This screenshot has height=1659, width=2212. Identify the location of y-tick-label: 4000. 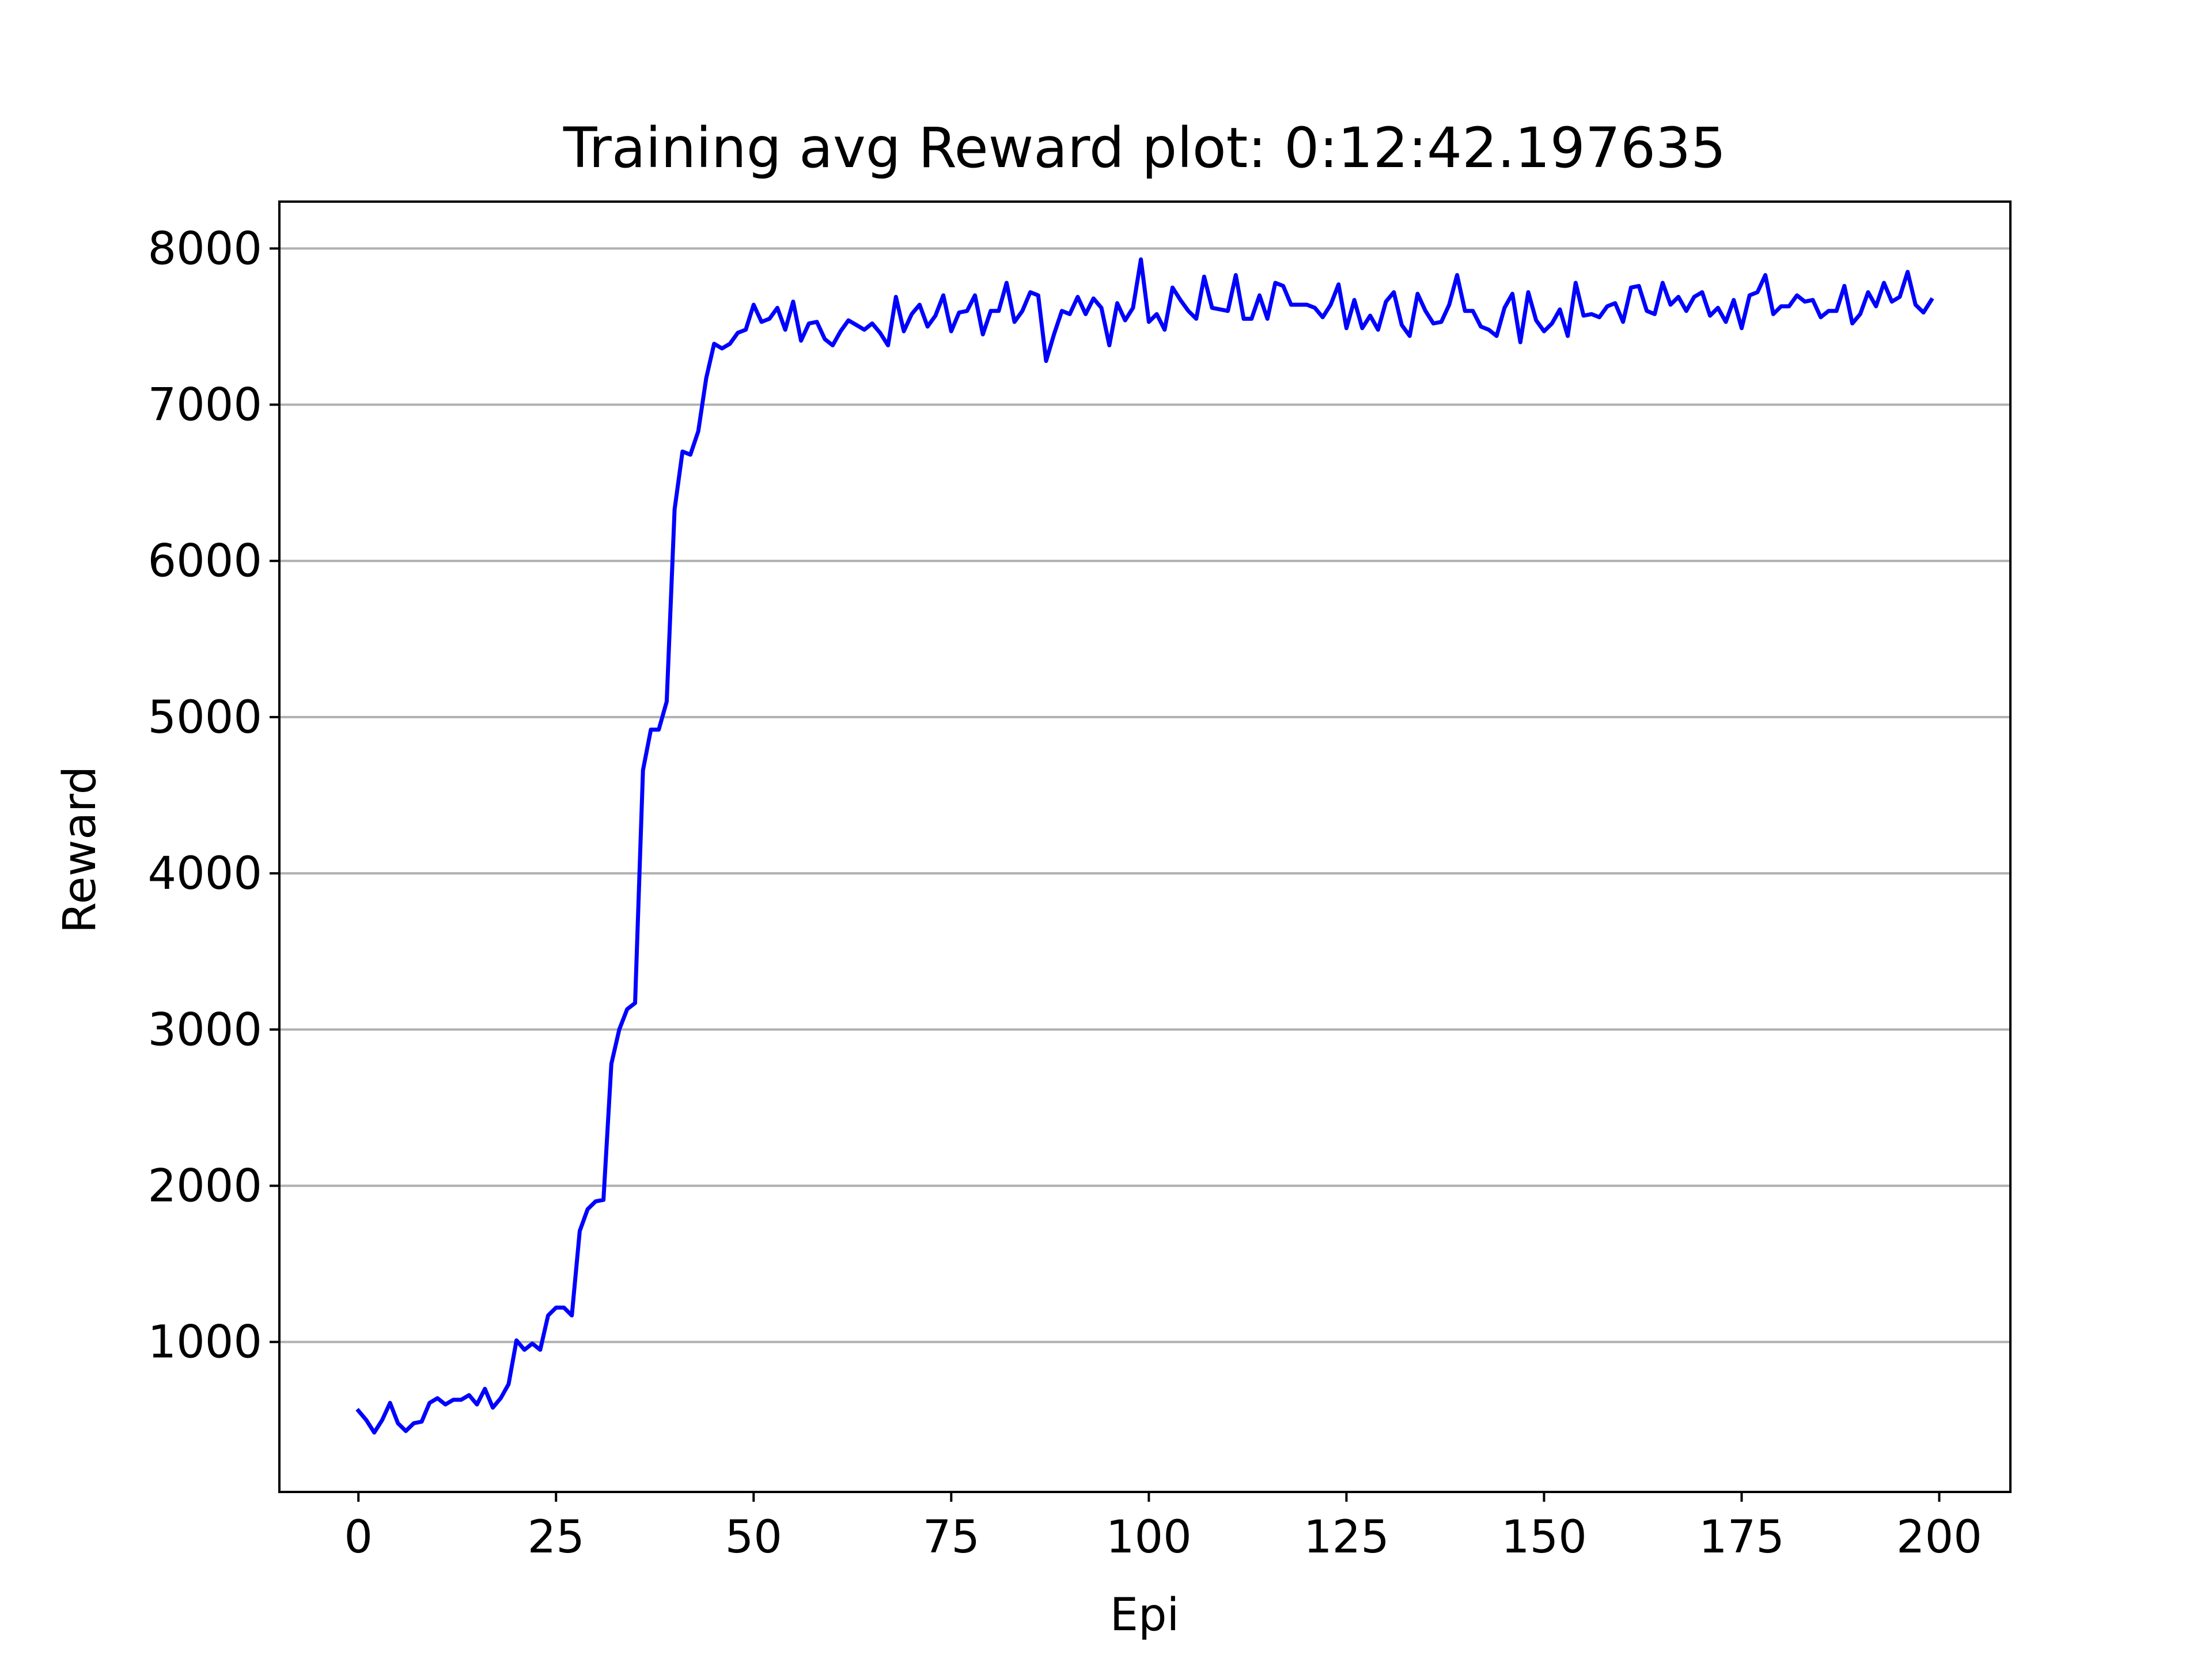
(204, 874).